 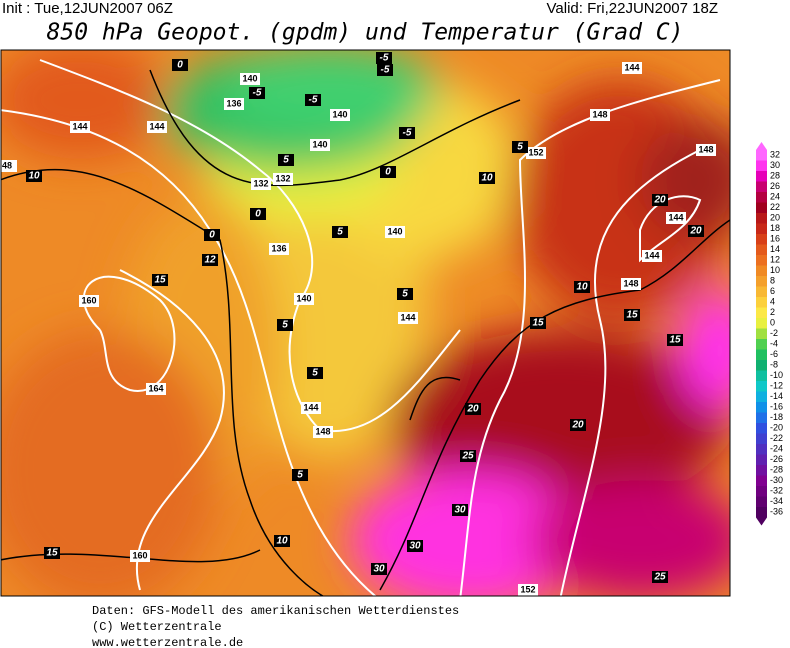 What do you see at coordinates (761, 521) in the screenshot?
I see `colorbar-arrow-bottom` at bounding box center [761, 521].